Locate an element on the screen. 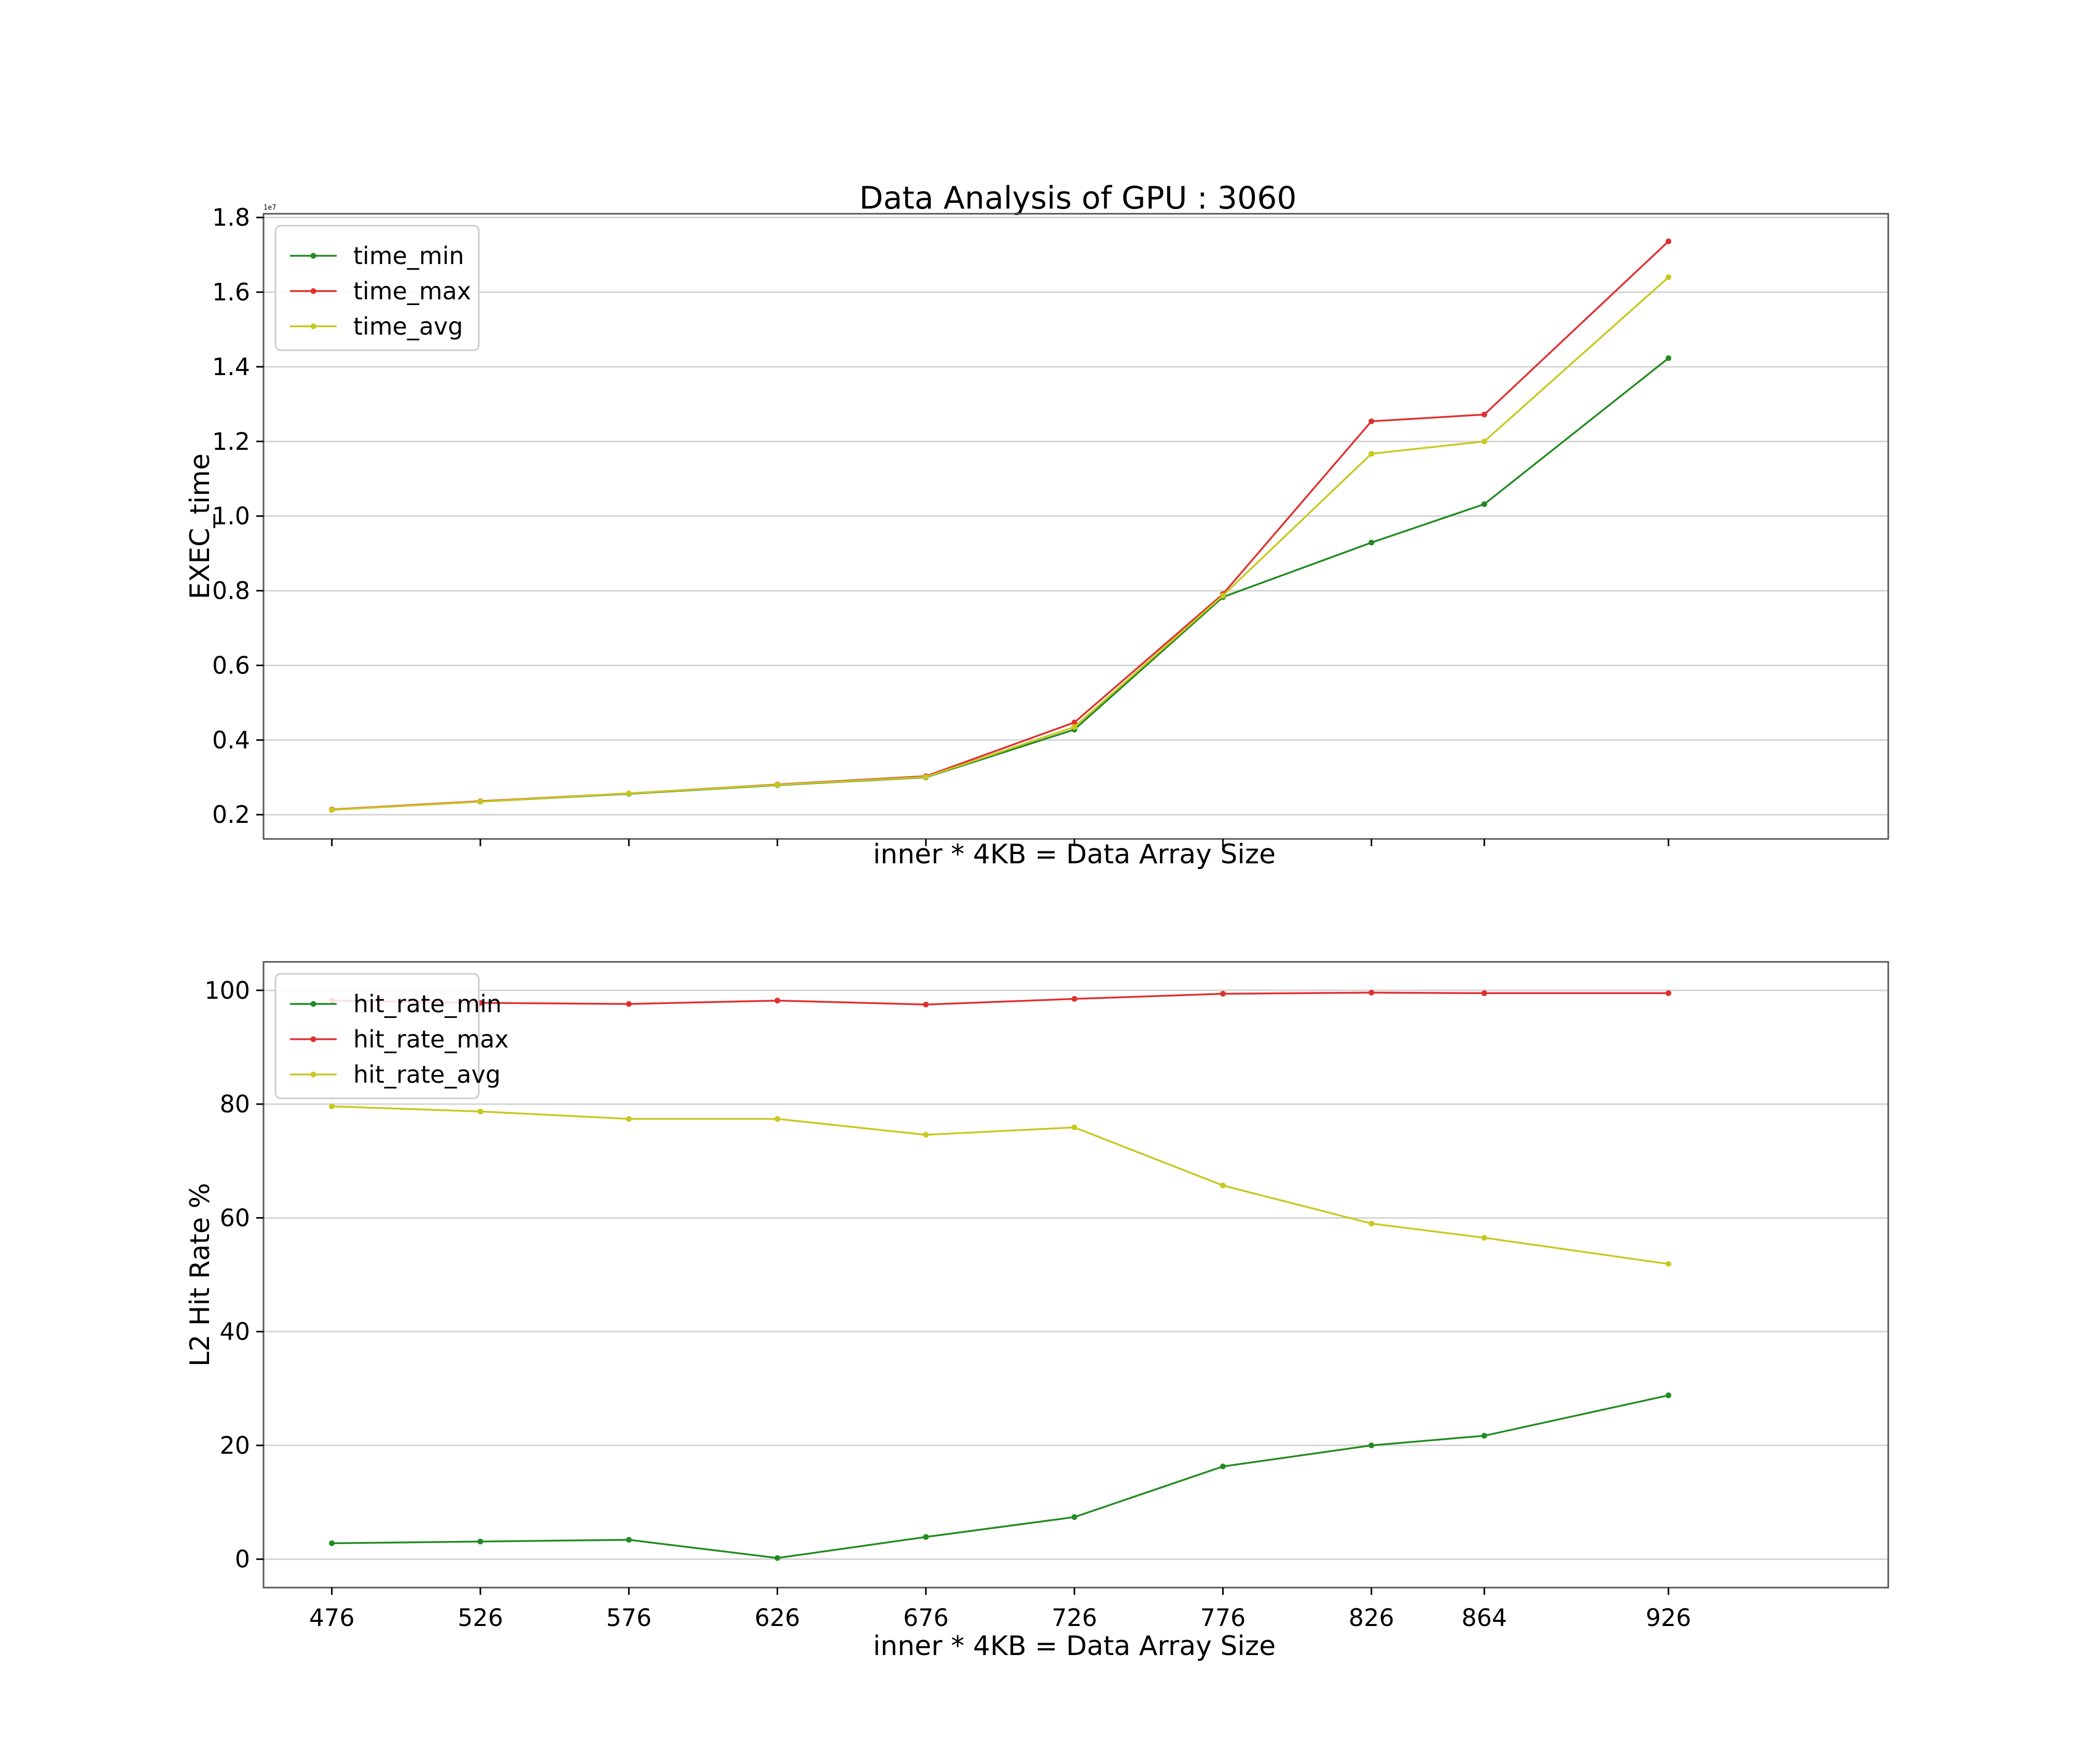 Image resolution: width=2075 pixels, height=1764 pixels. x-tick-label-526: 526 is located at coordinates (481, 1618).